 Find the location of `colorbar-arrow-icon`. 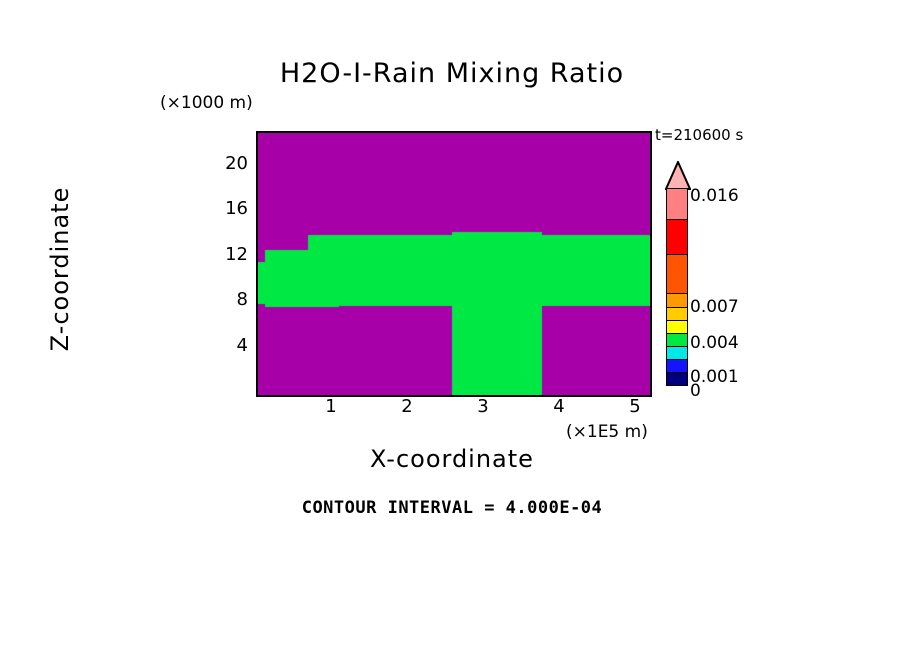

colorbar-arrow-icon is located at coordinates (678, 175).